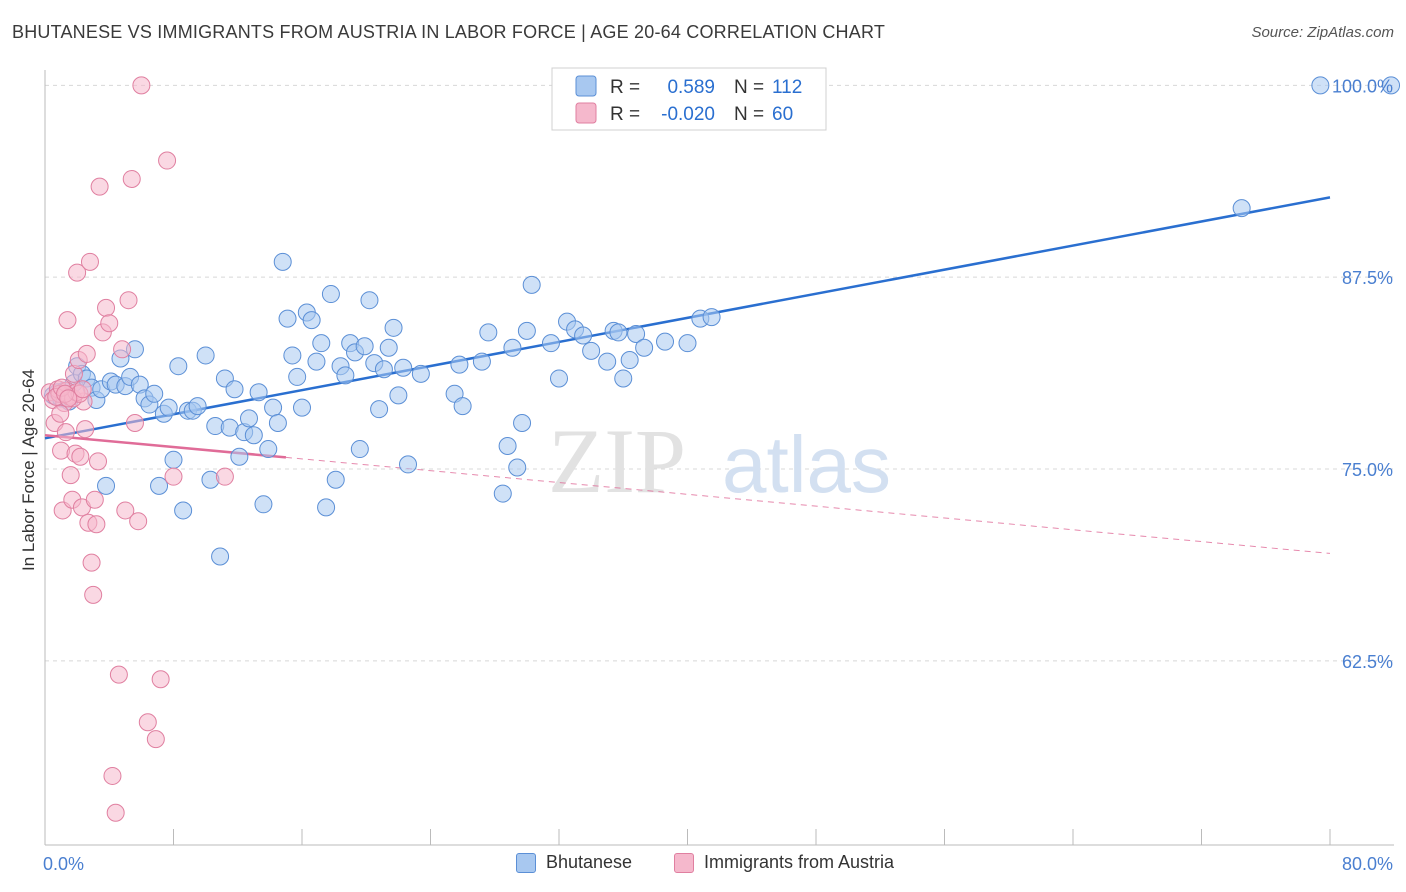 Image resolution: width=1406 pixels, height=892 pixels. I want to click on y-tick-label: 100.0%, so click(1362, 86).